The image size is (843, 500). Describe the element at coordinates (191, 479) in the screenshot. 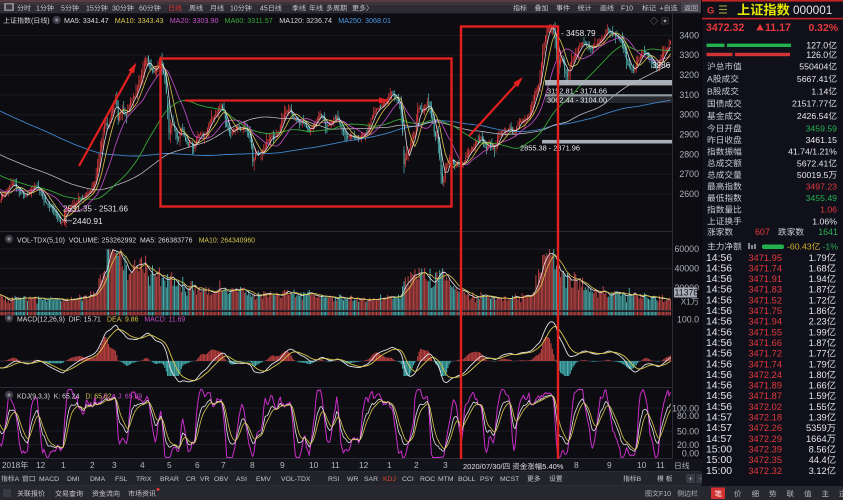

I see `svg-text: CR` at that location.